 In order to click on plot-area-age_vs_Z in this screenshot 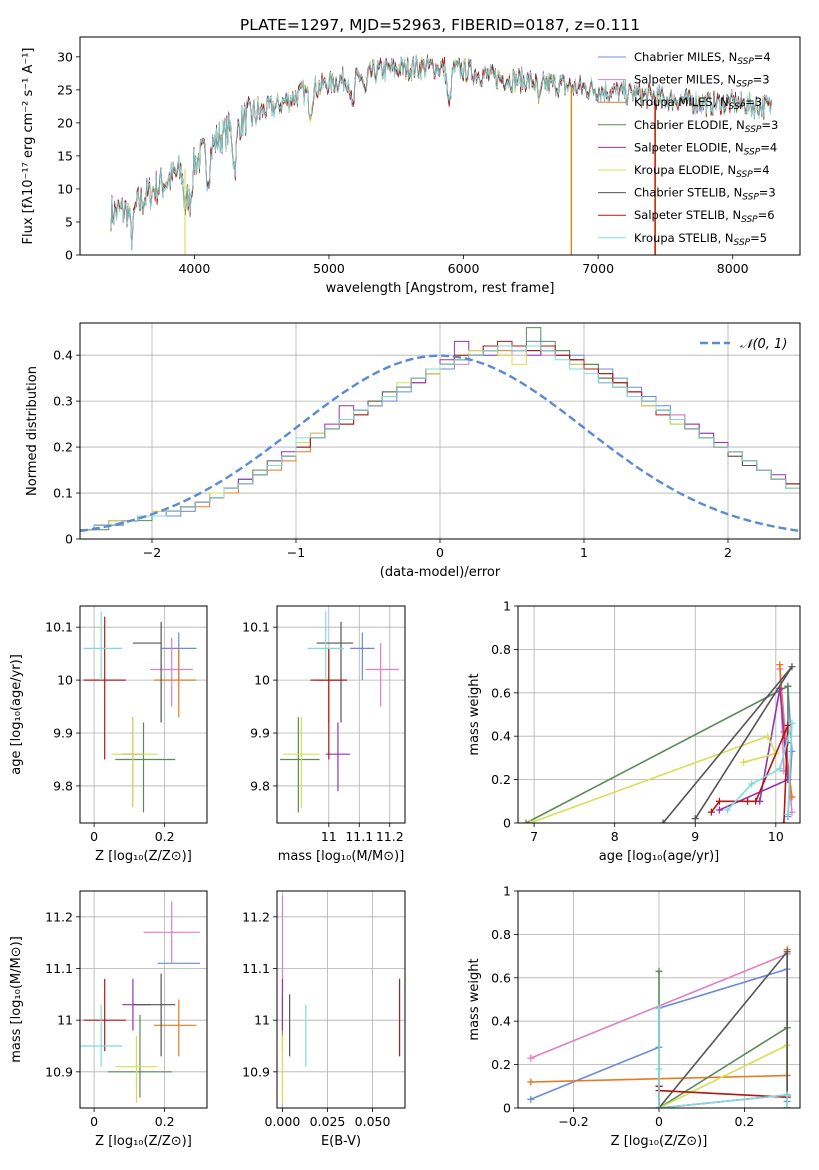, I will do `click(140, 712)`.